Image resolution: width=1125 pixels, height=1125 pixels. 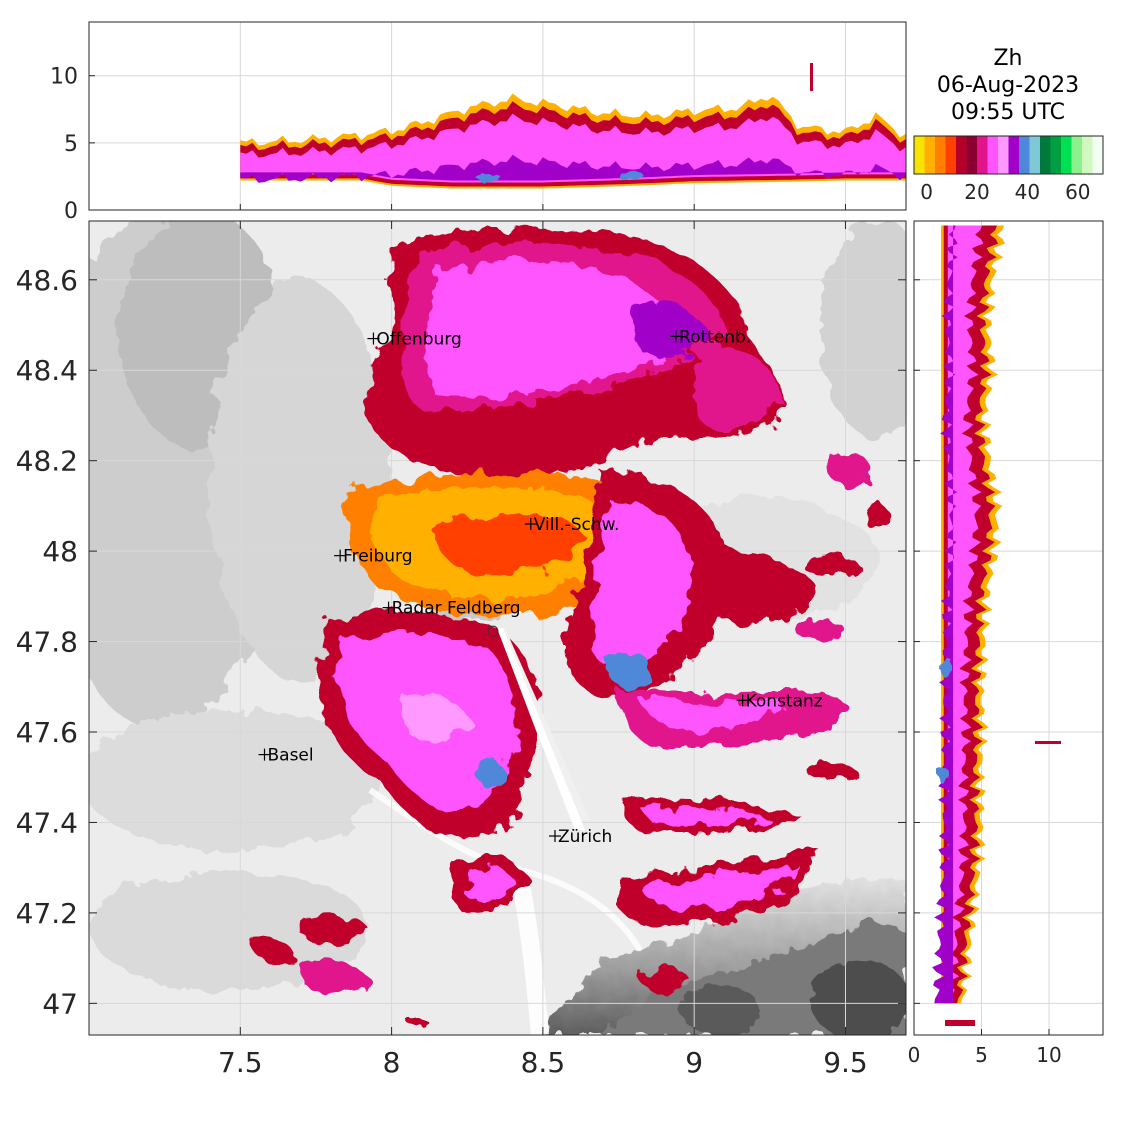 What do you see at coordinates (543, 1062) in the screenshot?
I see `main-xtick-label: 8.5` at bounding box center [543, 1062].